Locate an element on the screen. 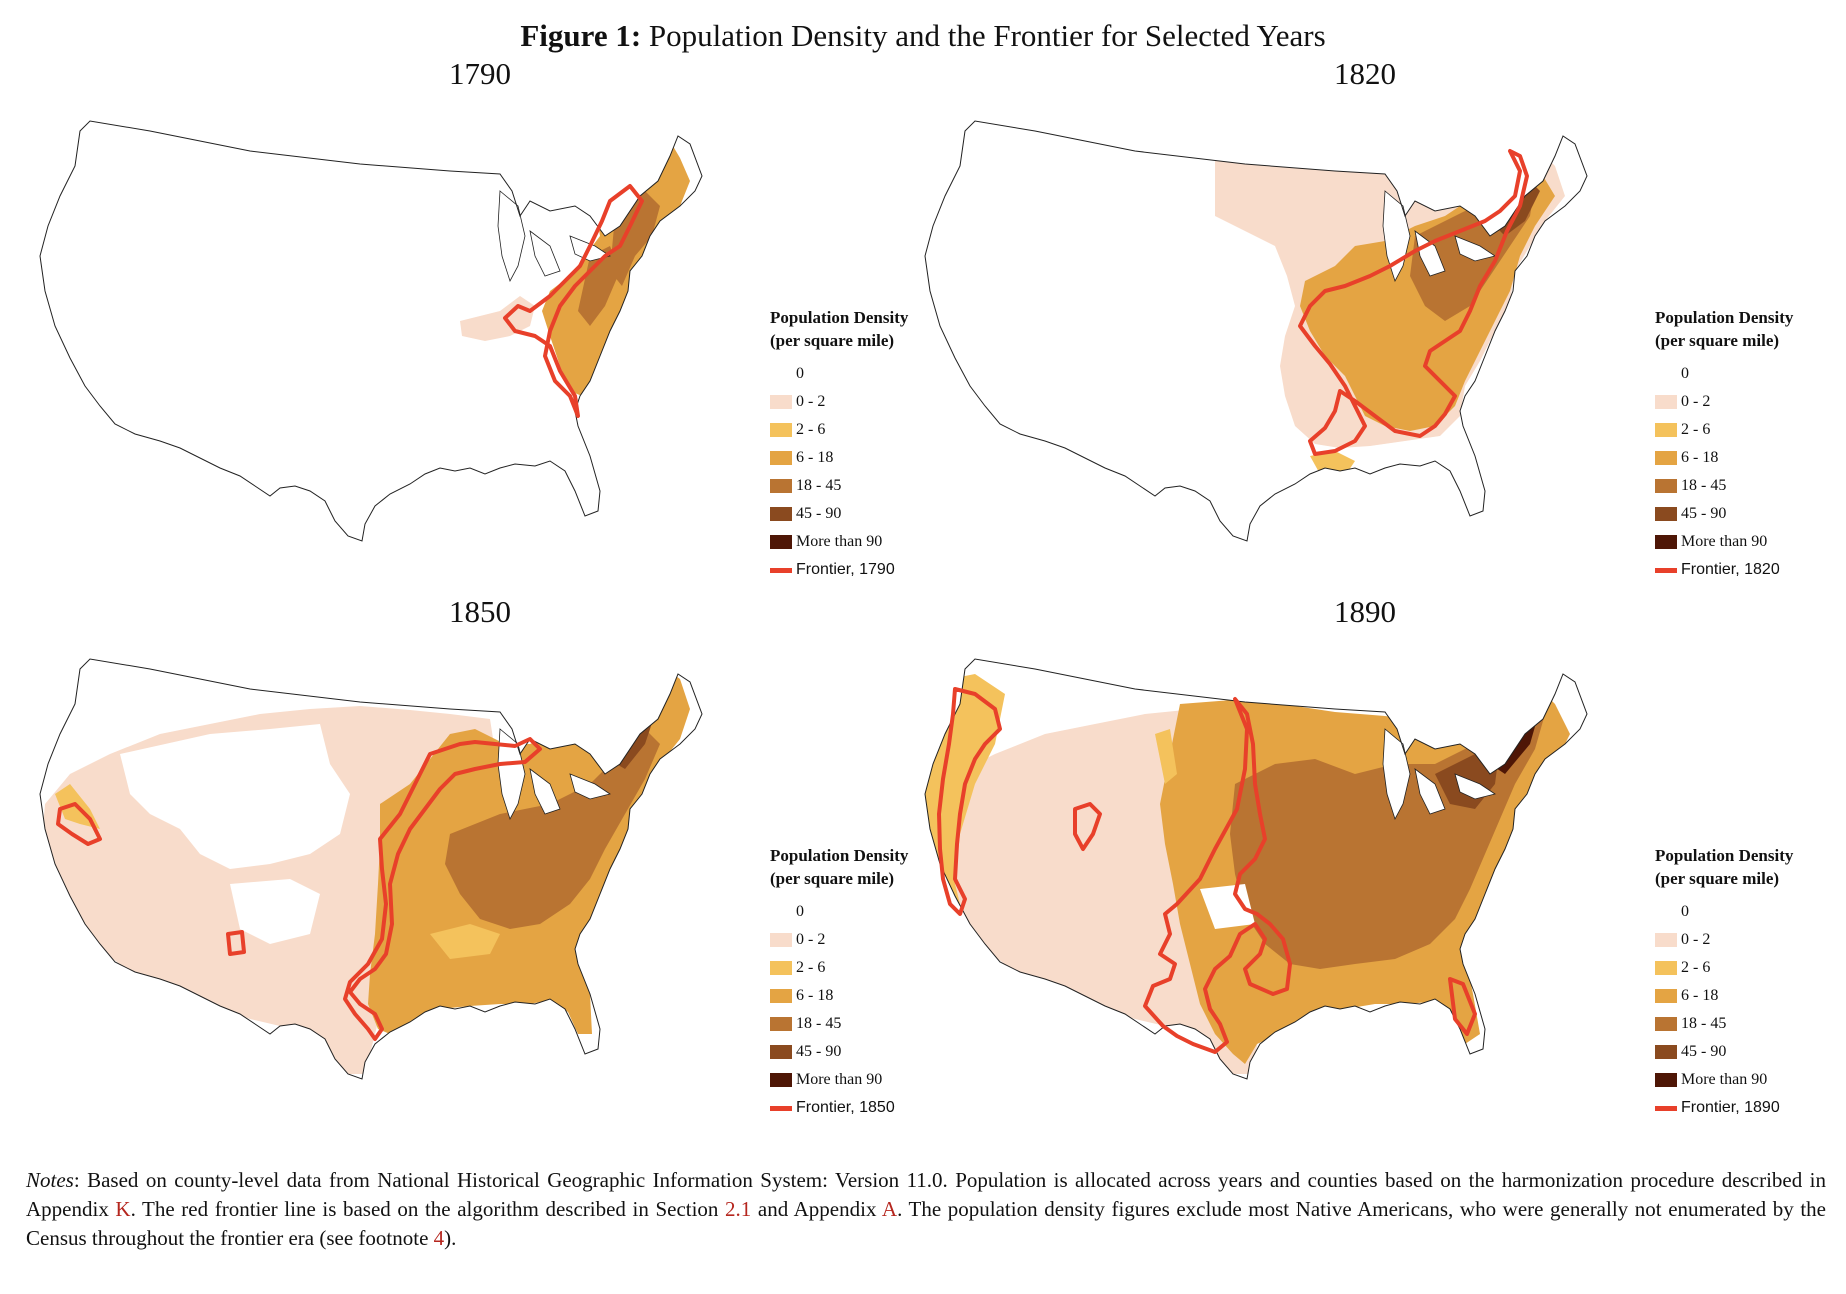  appendix-a-link: A is located at coordinates (889, 1209).